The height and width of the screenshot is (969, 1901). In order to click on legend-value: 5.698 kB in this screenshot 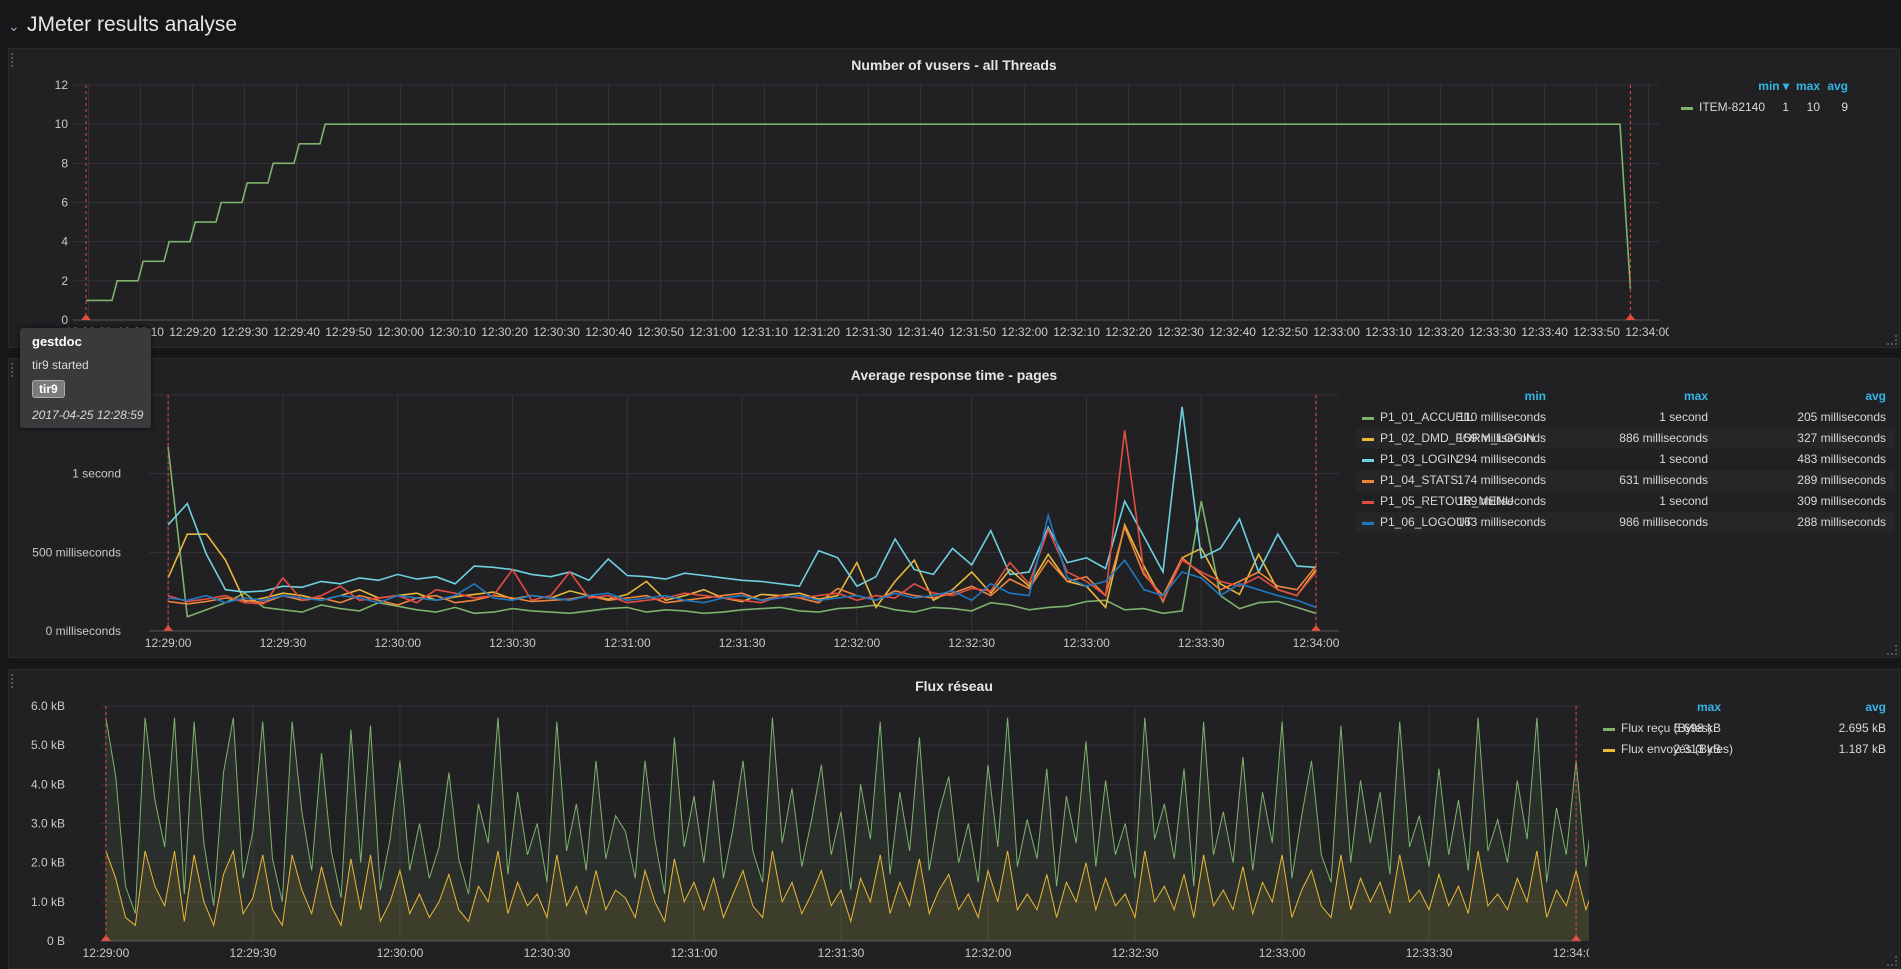, I will do `click(1697, 728)`.